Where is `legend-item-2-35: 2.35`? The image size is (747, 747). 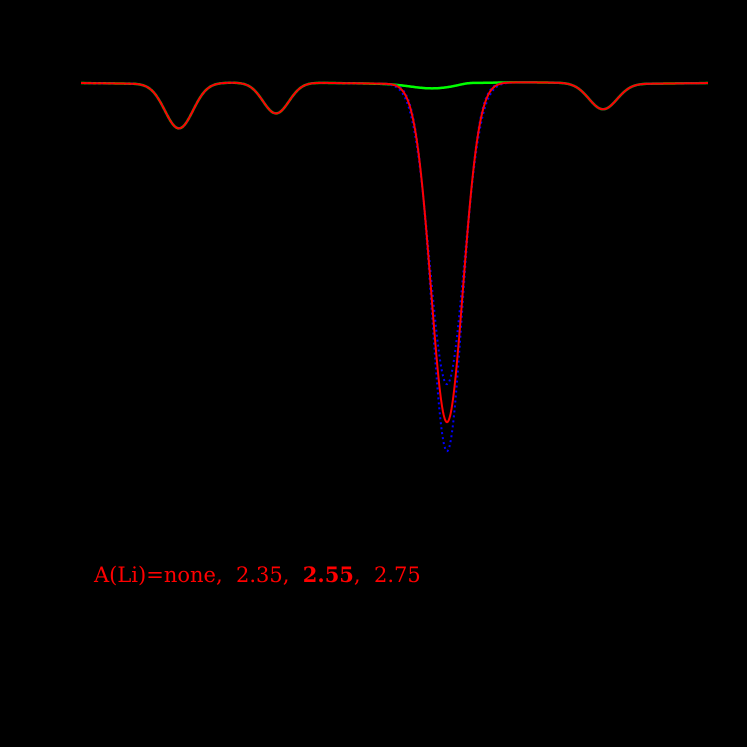
legend-item-2-35: 2.35 is located at coordinates (259, 575).